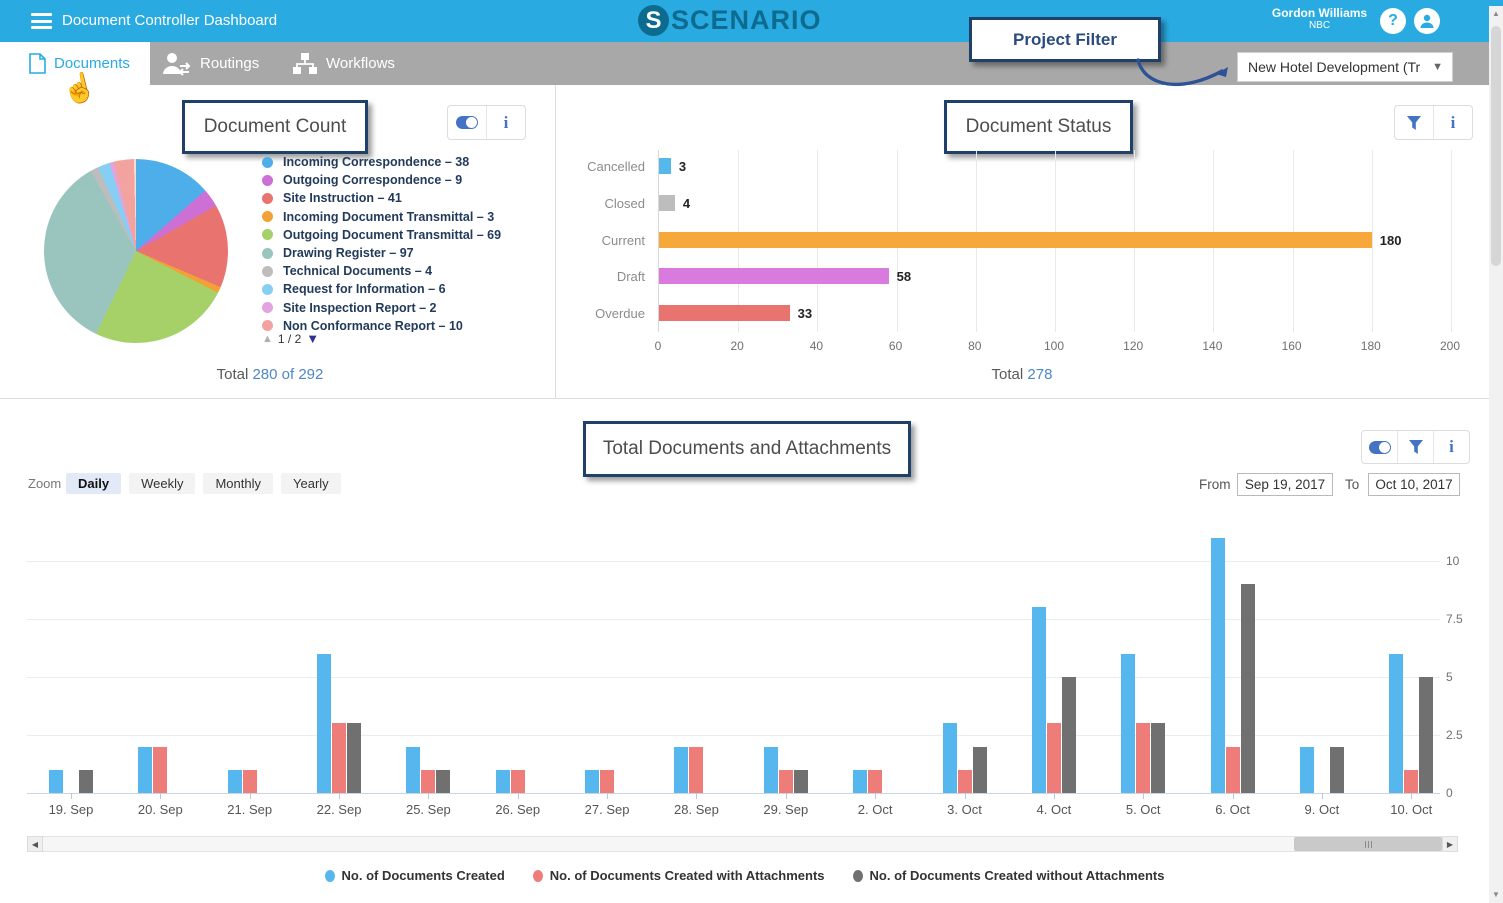 Image resolution: width=1503 pixels, height=903 pixels. What do you see at coordinates (161, 796) in the screenshot?
I see `axis-tick` at bounding box center [161, 796].